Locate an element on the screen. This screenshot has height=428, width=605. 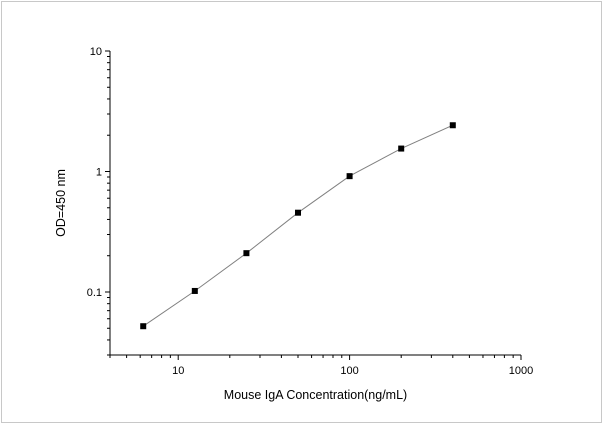
x-tick-label: 10 is located at coordinates (178, 371).